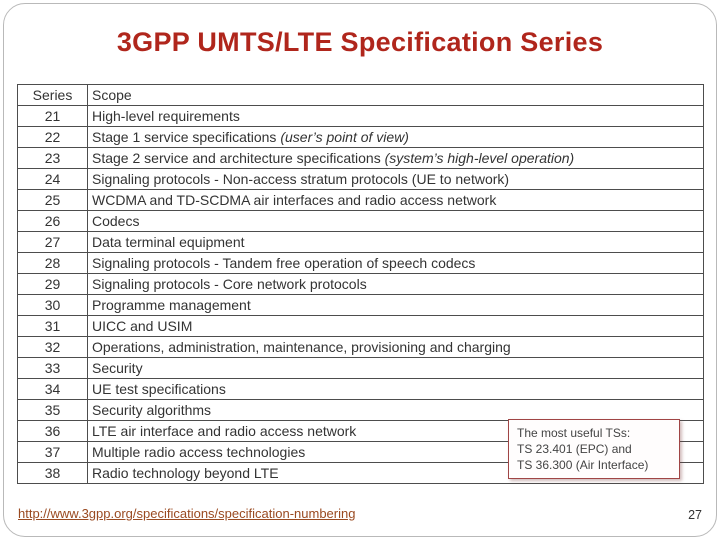 Image resolution: width=720 pixels, height=540 pixels. What do you see at coordinates (52, 389) in the screenshot?
I see `series-number-cell: 34` at bounding box center [52, 389].